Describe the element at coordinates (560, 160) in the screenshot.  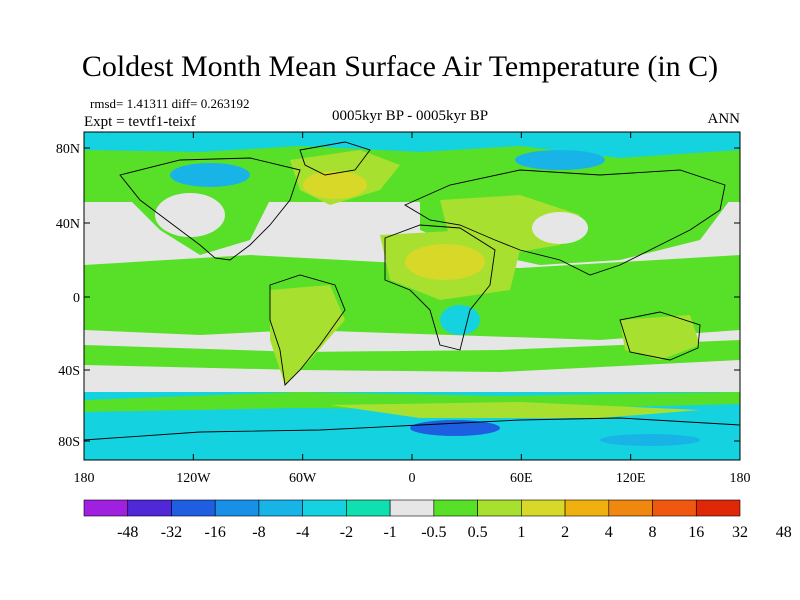
I see `arctic-siberia-cool` at that location.